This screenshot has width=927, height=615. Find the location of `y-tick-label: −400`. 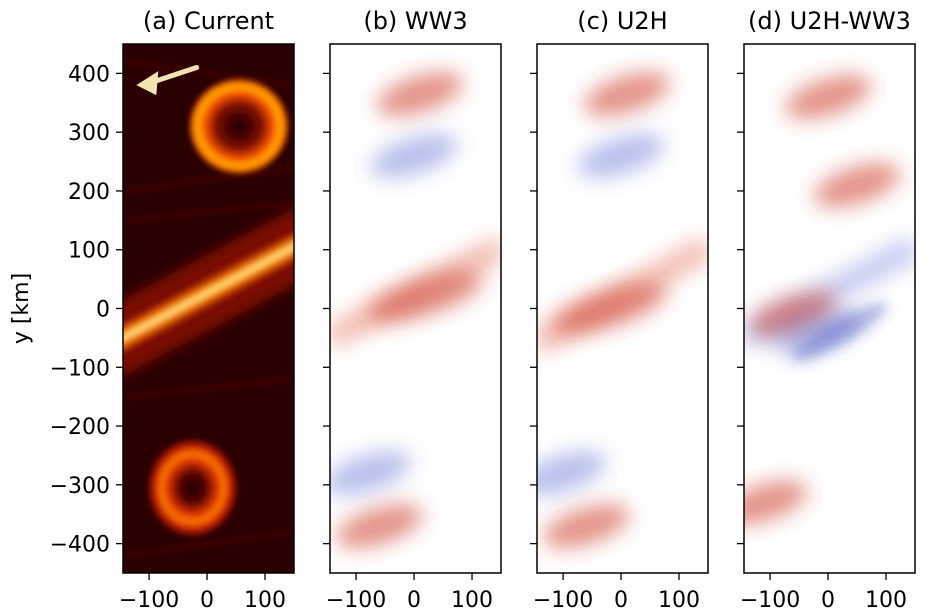

y-tick-label: −400 is located at coordinates (80, 545).